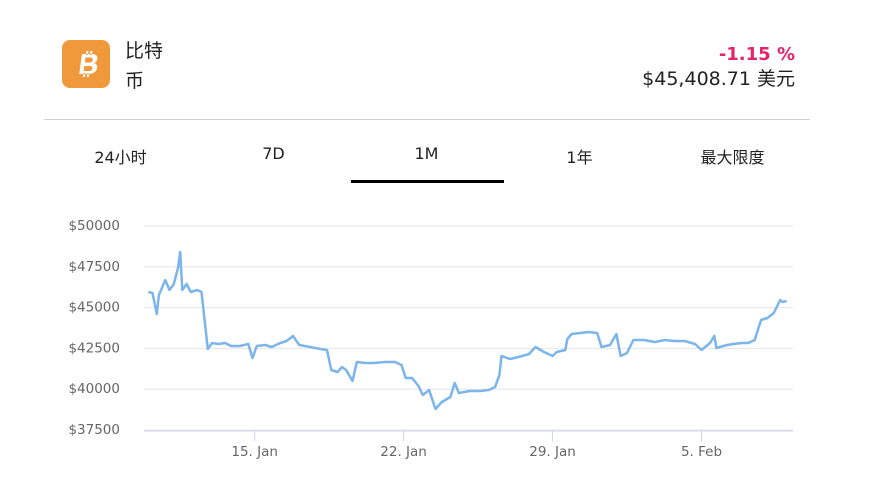 Image resolution: width=871 pixels, height=480 pixels. Describe the element at coordinates (144, 66) in the screenshot. I see `coin-name: 比特币` at that location.